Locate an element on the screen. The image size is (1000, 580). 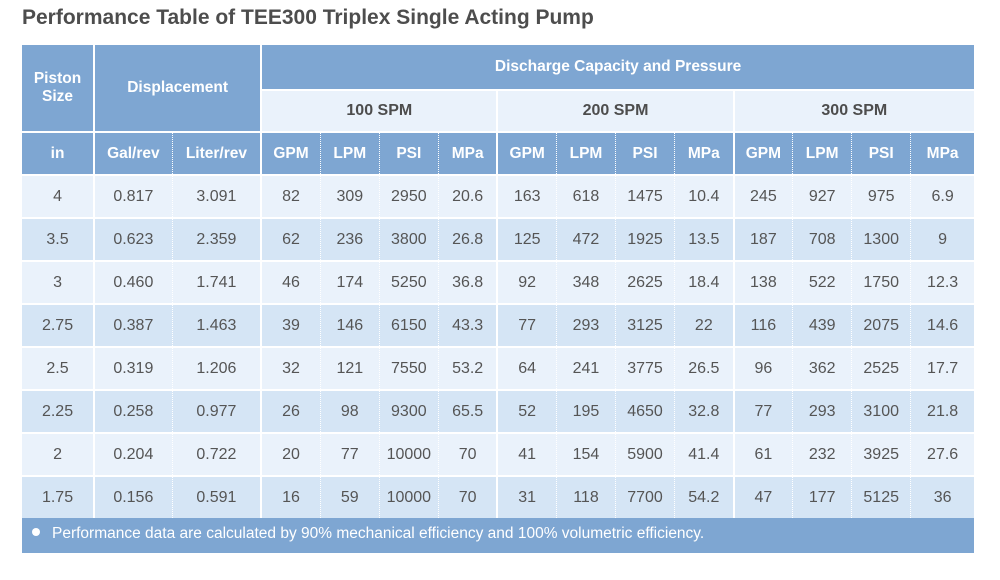
table-cell: 61 is located at coordinates (763, 454).